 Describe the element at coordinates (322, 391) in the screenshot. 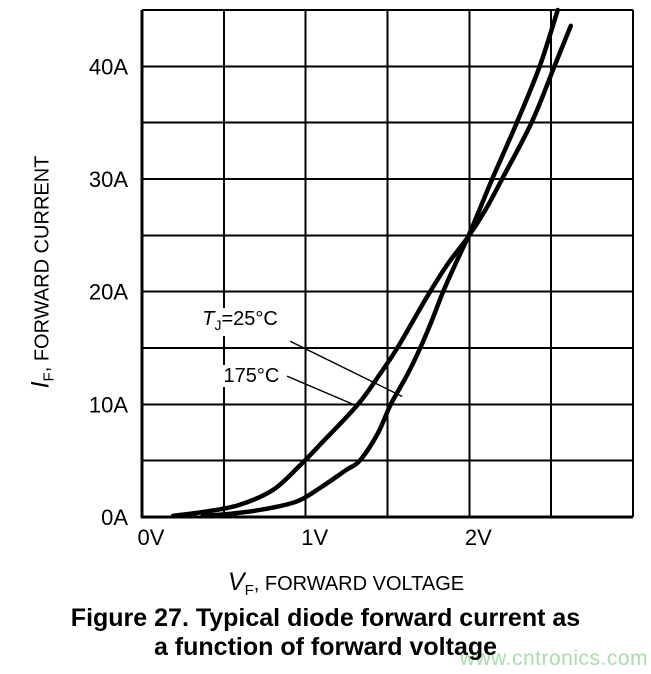

I see `leader-line-175C` at that location.